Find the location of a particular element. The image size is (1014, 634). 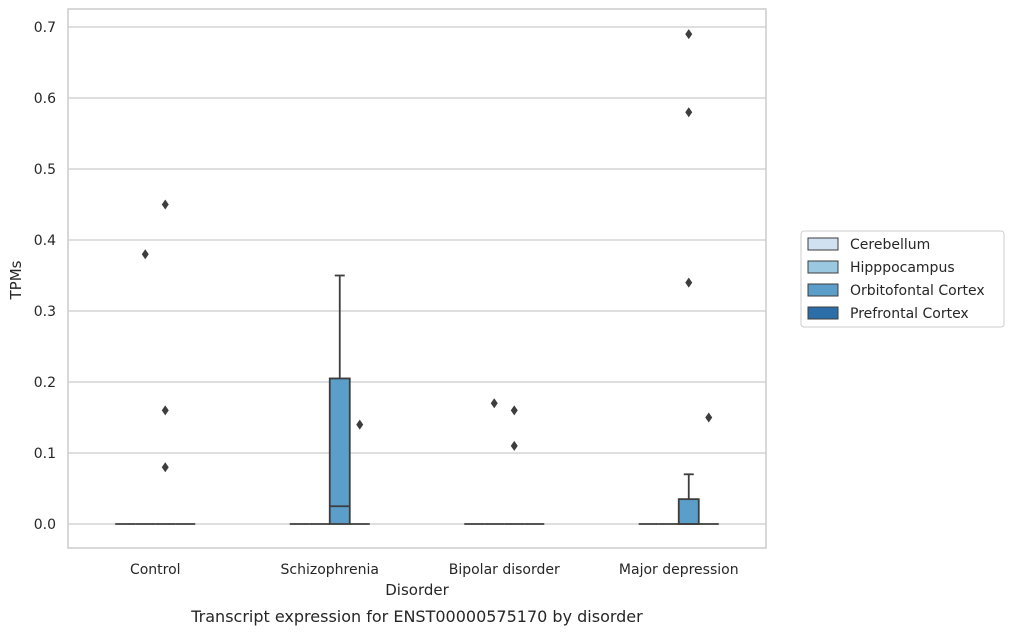

y-tick-label: 0.1 is located at coordinates (45, 454).